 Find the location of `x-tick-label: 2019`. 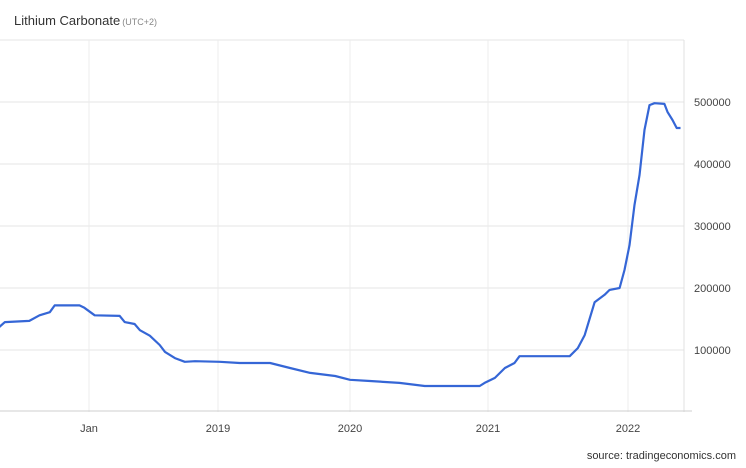

x-tick-label: 2019 is located at coordinates (218, 429).